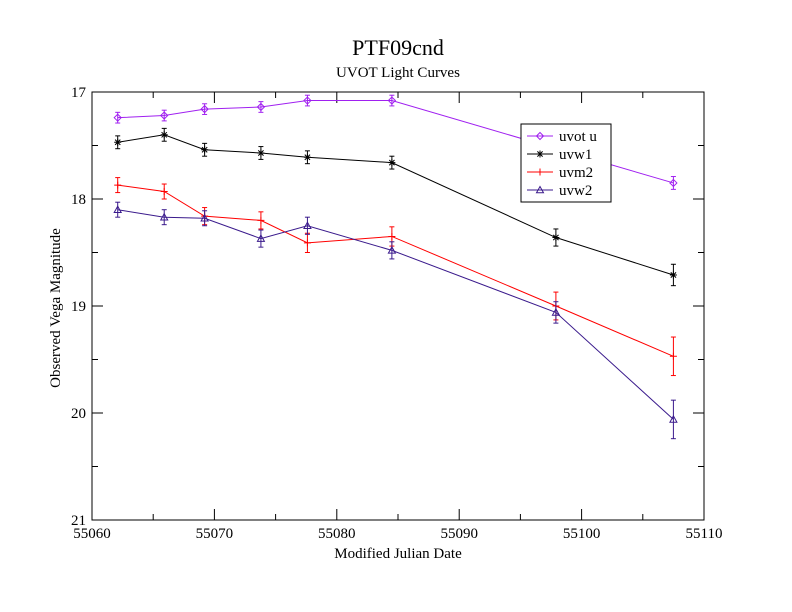 This screenshot has height=612, width=792. I want to click on y-tick-label: 21, so click(78, 521).